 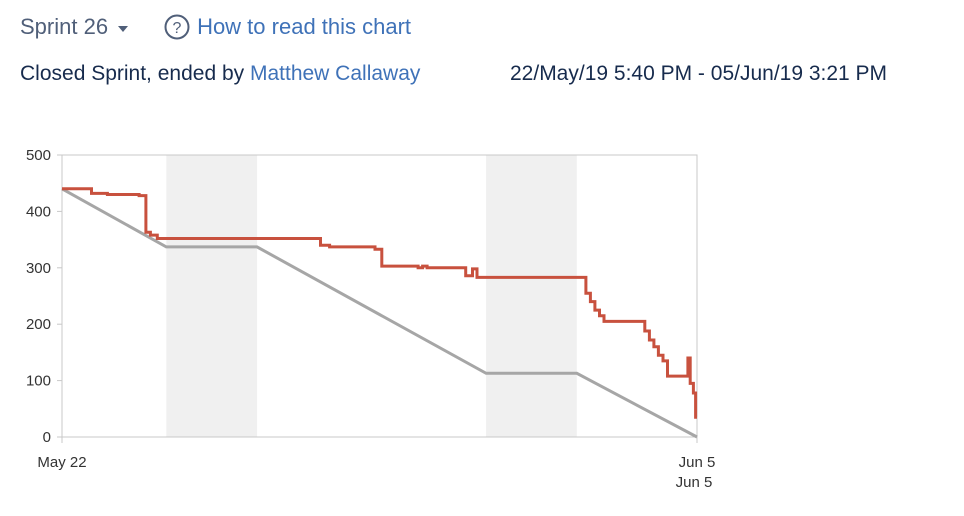 What do you see at coordinates (38, 155) in the screenshot?
I see `y-tick-label: 500` at bounding box center [38, 155].